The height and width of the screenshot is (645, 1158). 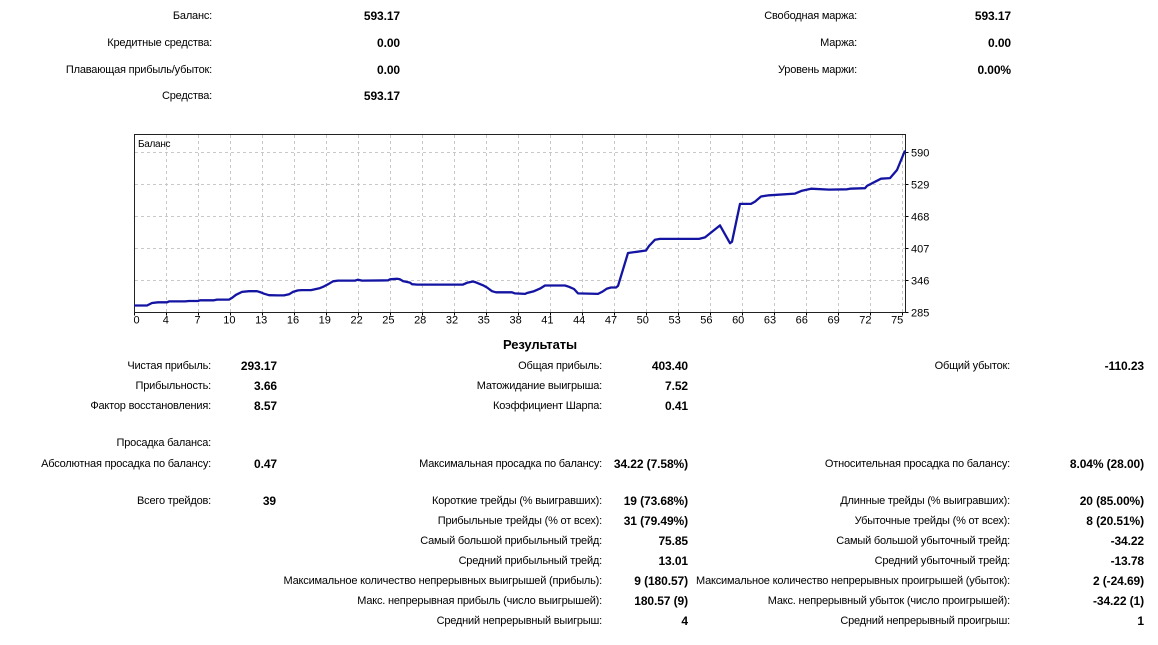 I want to click on svg-text: 63, so click(x=770, y=321).